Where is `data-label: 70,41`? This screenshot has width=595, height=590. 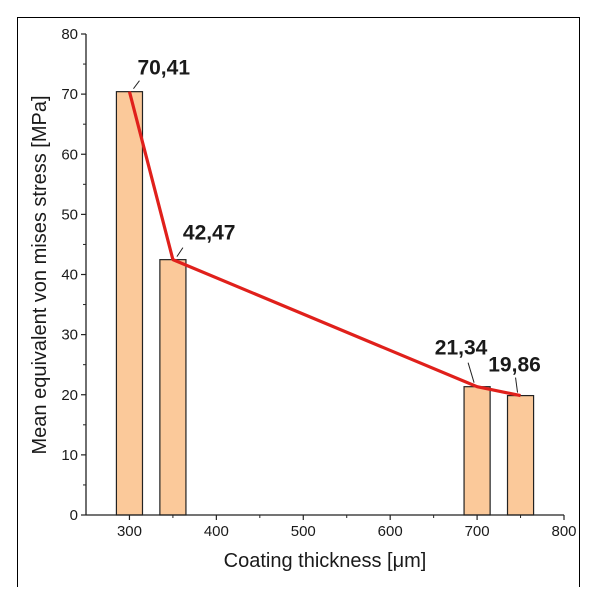
data-label: 70,41 is located at coordinates (163, 68).